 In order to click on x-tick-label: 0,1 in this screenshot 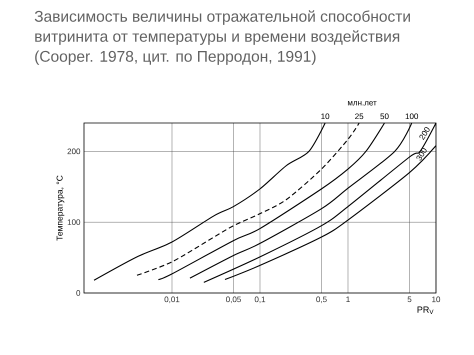, I will do `click(260, 300)`.